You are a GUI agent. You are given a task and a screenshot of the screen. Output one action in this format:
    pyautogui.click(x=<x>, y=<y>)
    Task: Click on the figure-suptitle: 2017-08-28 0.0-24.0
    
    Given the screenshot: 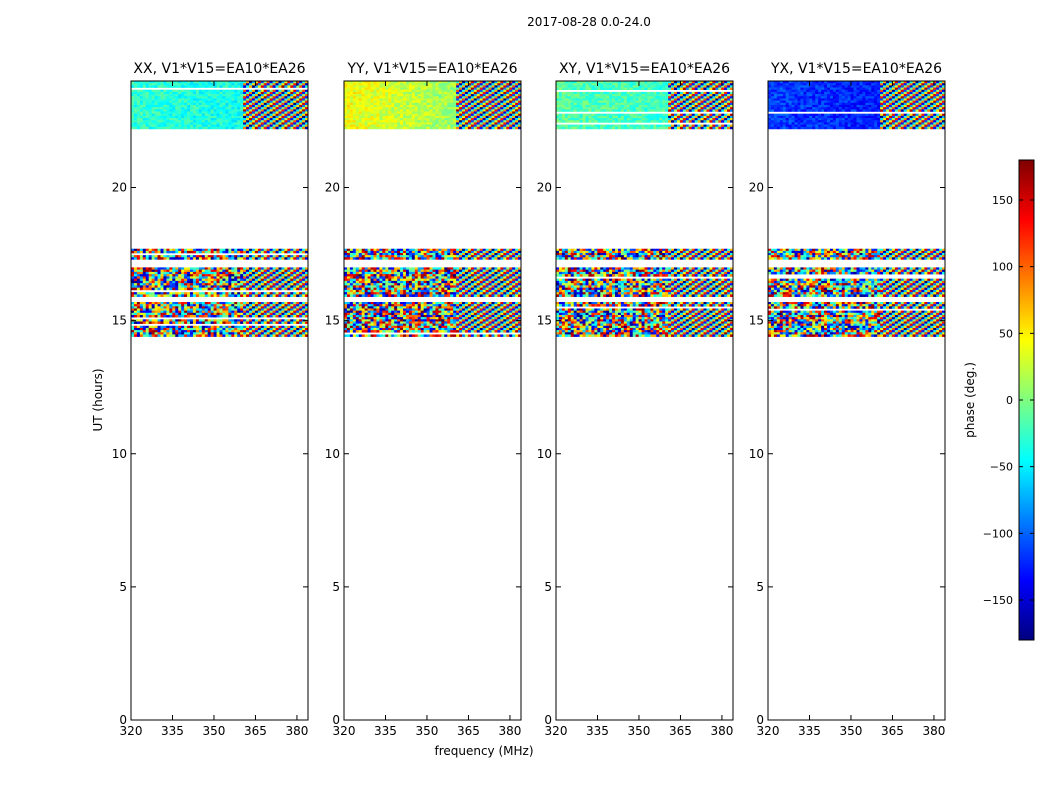 What is the action you would take?
    pyautogui.click(x=589, y=22)
    